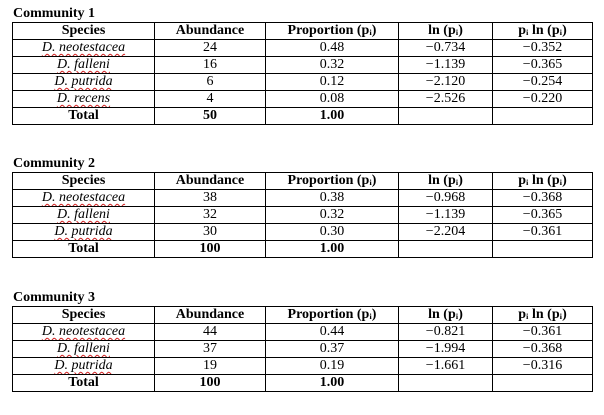 Image resolution: width=604 pixels, height=415 pixels. What do you see at coordinates (445, 349) in the screenshot?
I see `ln-cell: −1.994` at bounding box center [445, 349].